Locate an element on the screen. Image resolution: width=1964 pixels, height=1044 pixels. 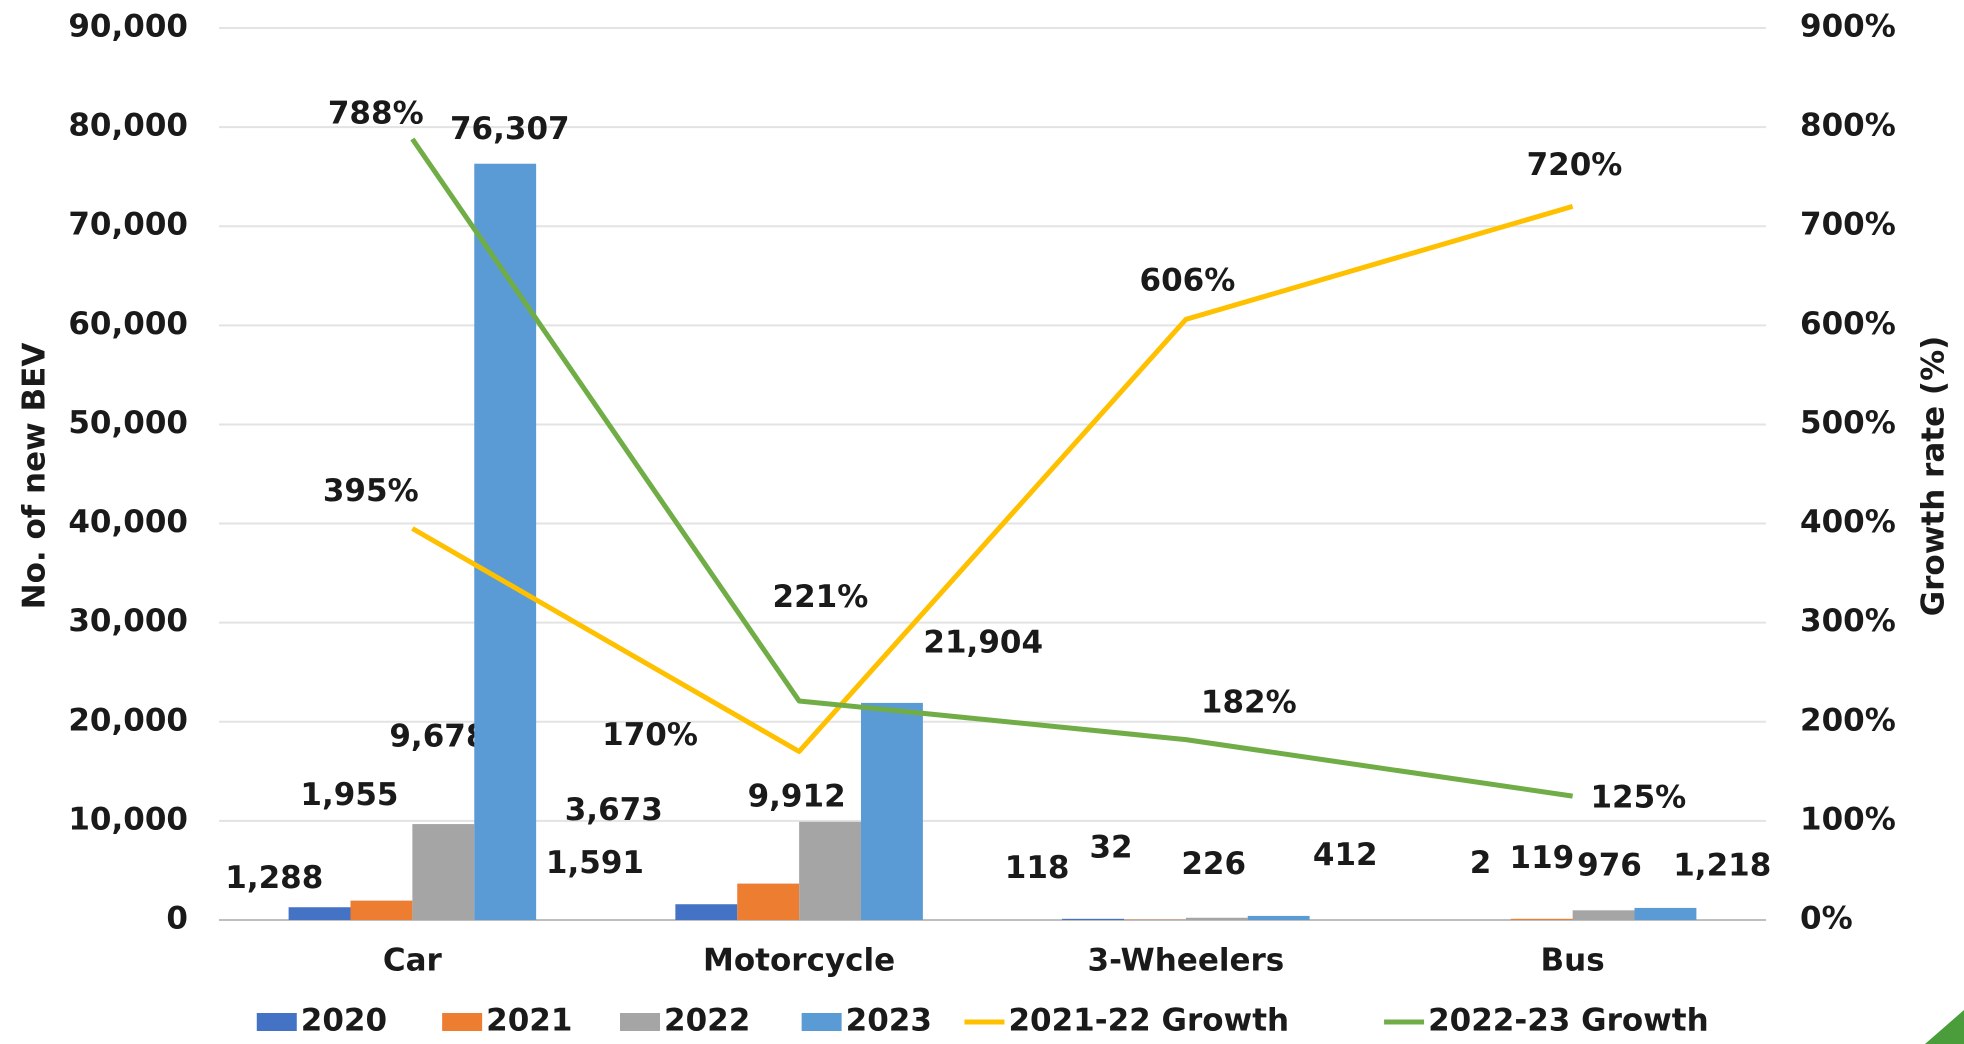
y-tick-label: 30,000 is located at coordinates (128, 621).